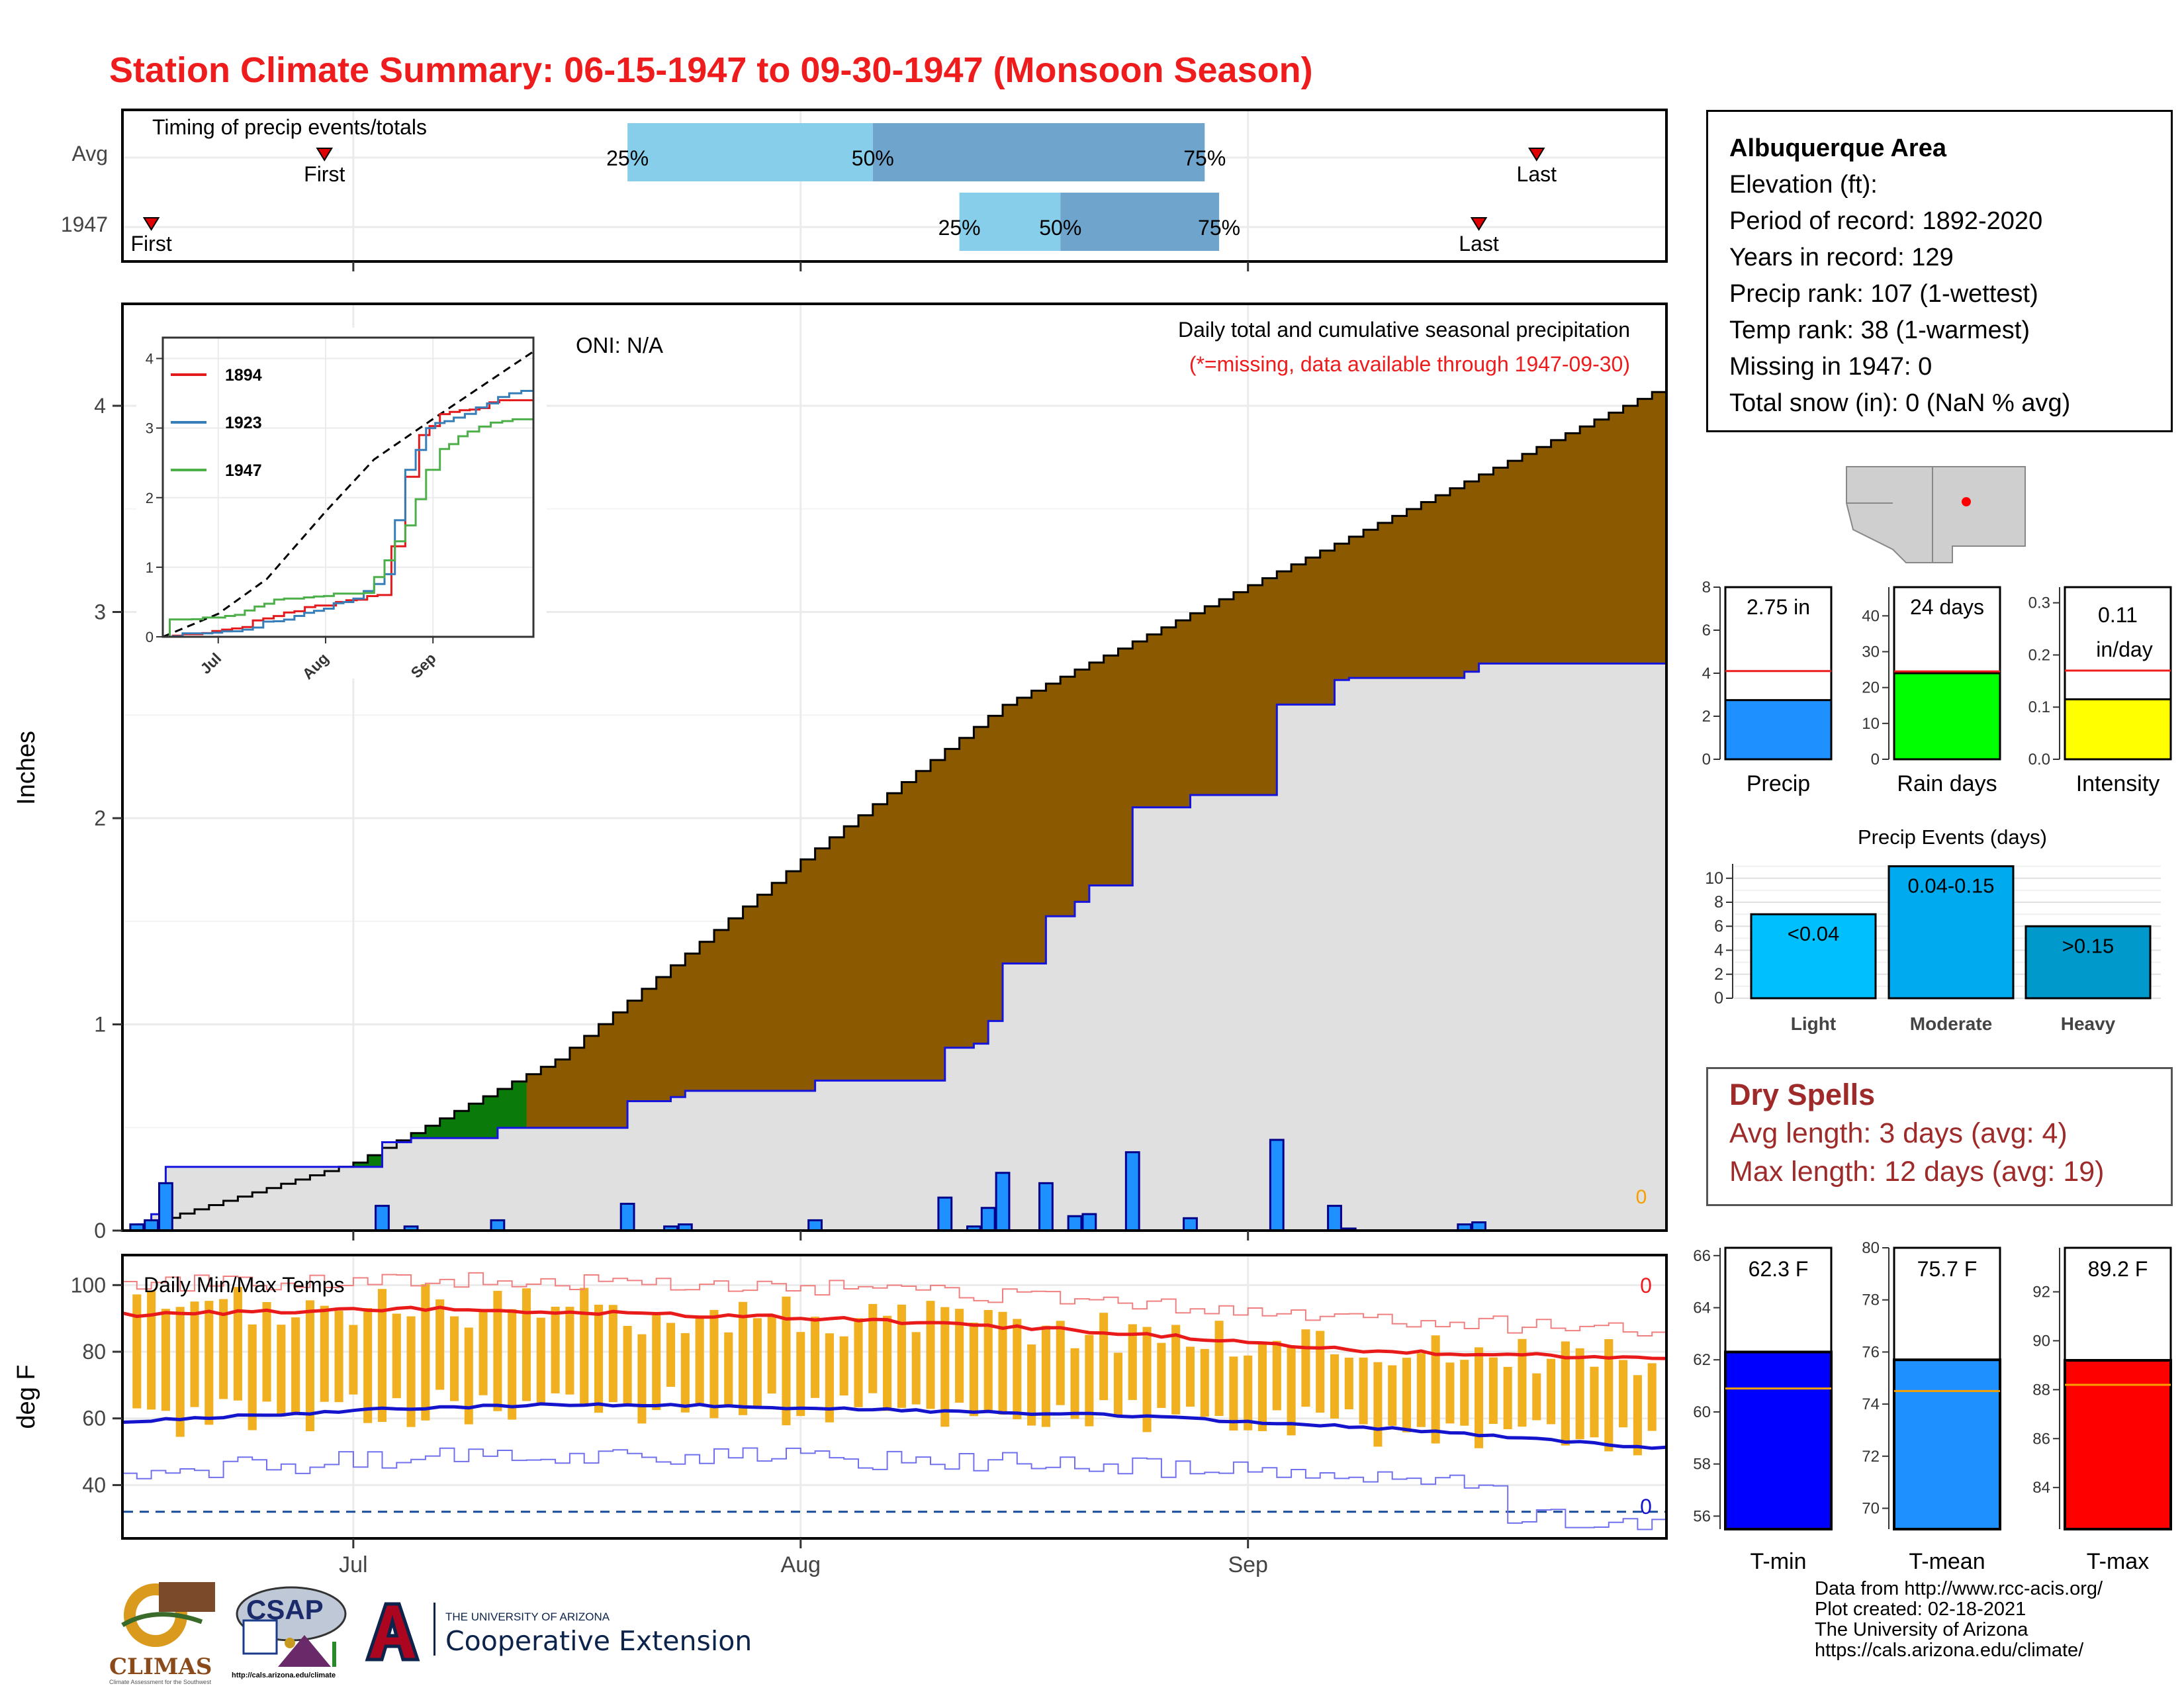  I want to click on rain-days-mini-value: 24 days, so click(1947, 607).